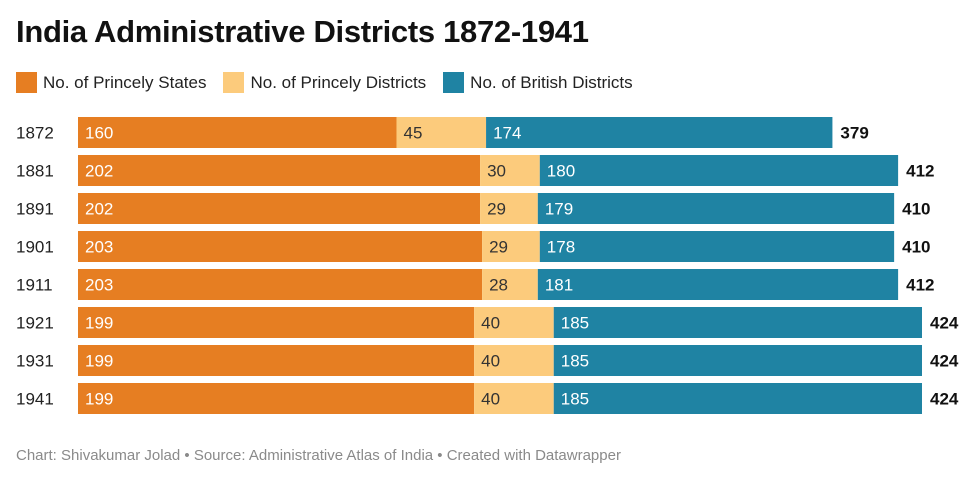 The height and width of the screenshot is (484, 980). What do you see at coordinates (490, 361) in the screenshot?
I see `value-label-no-of-princely-districts-1931: 40` at bounding box center [490, 361].